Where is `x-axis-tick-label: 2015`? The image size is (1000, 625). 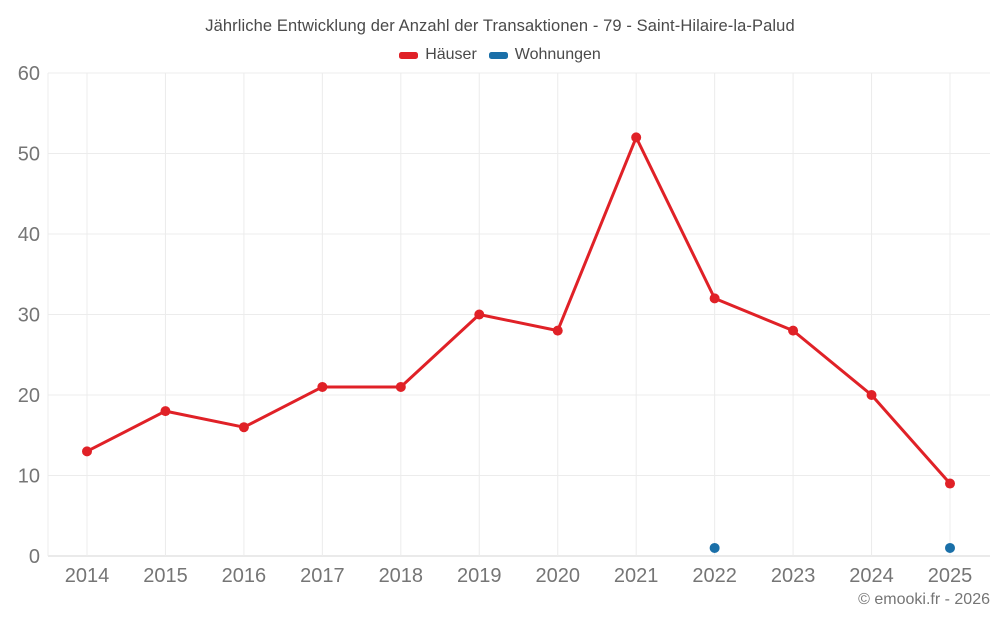
x-axis-tick-label: 2015 is located at coordinates (165, 576).